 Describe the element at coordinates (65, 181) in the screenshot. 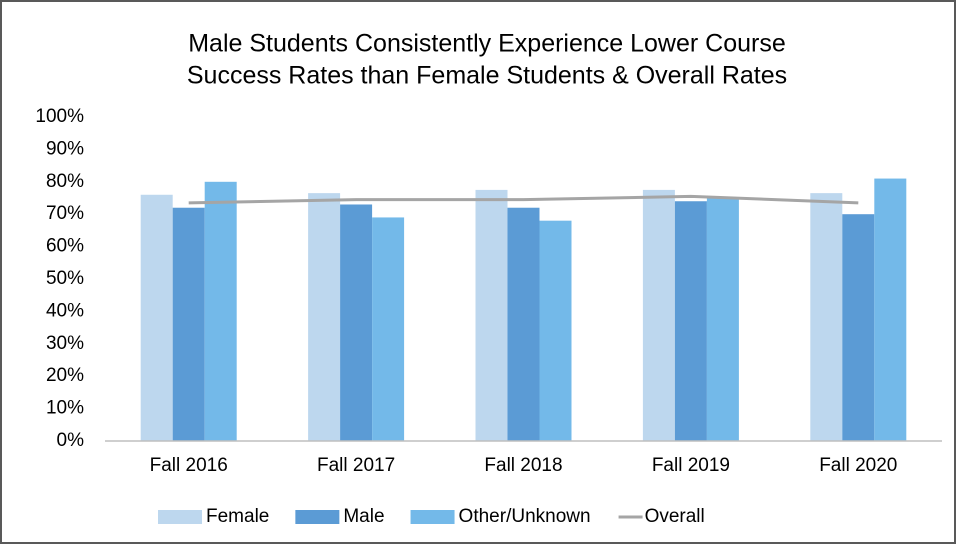

I see `y-tick-label: 80%` at that location.